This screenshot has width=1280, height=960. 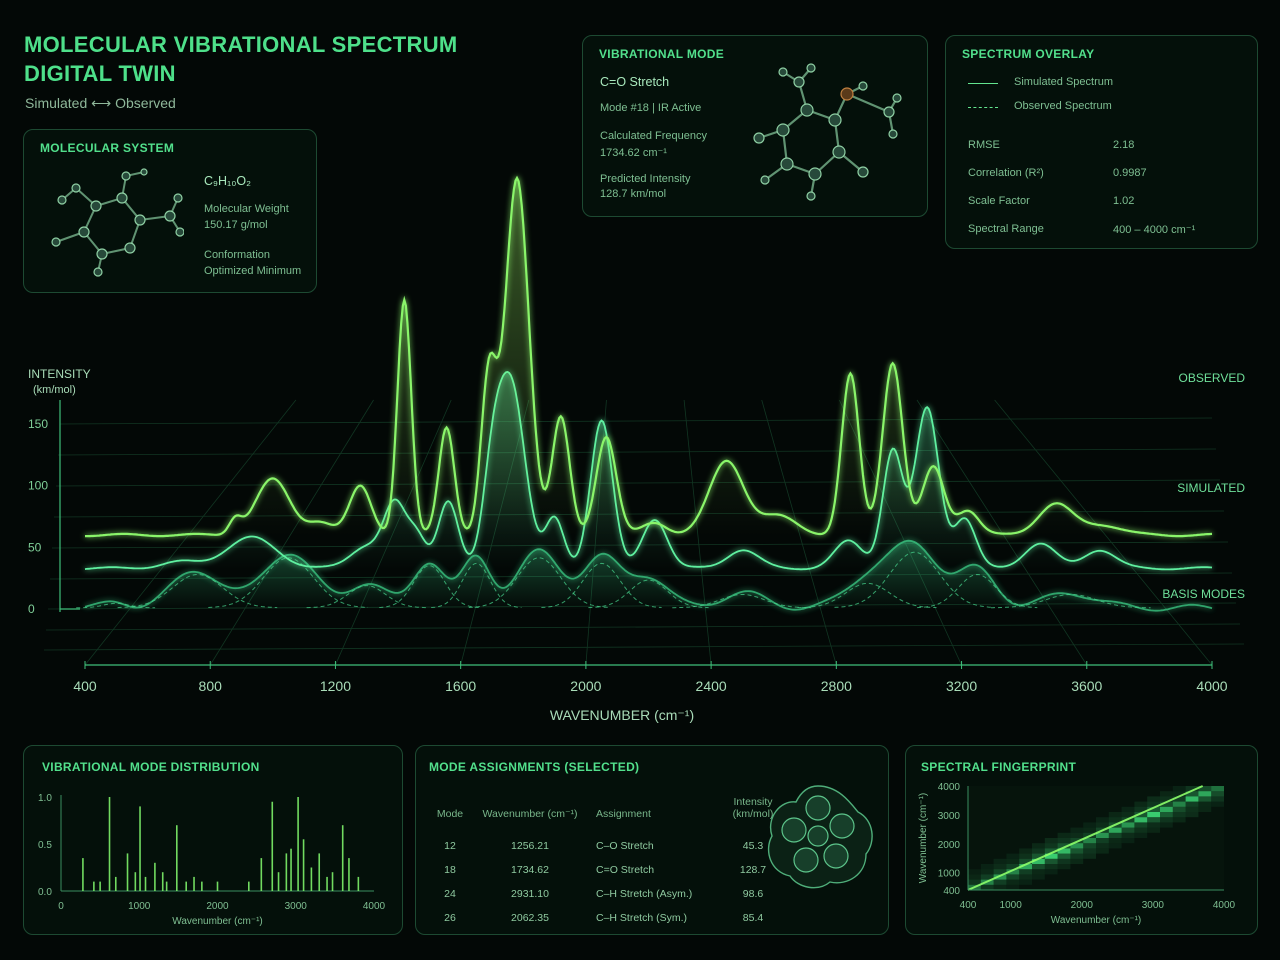 I want to click on fp-x-tick-label: 400, so click(x=968, y=905).